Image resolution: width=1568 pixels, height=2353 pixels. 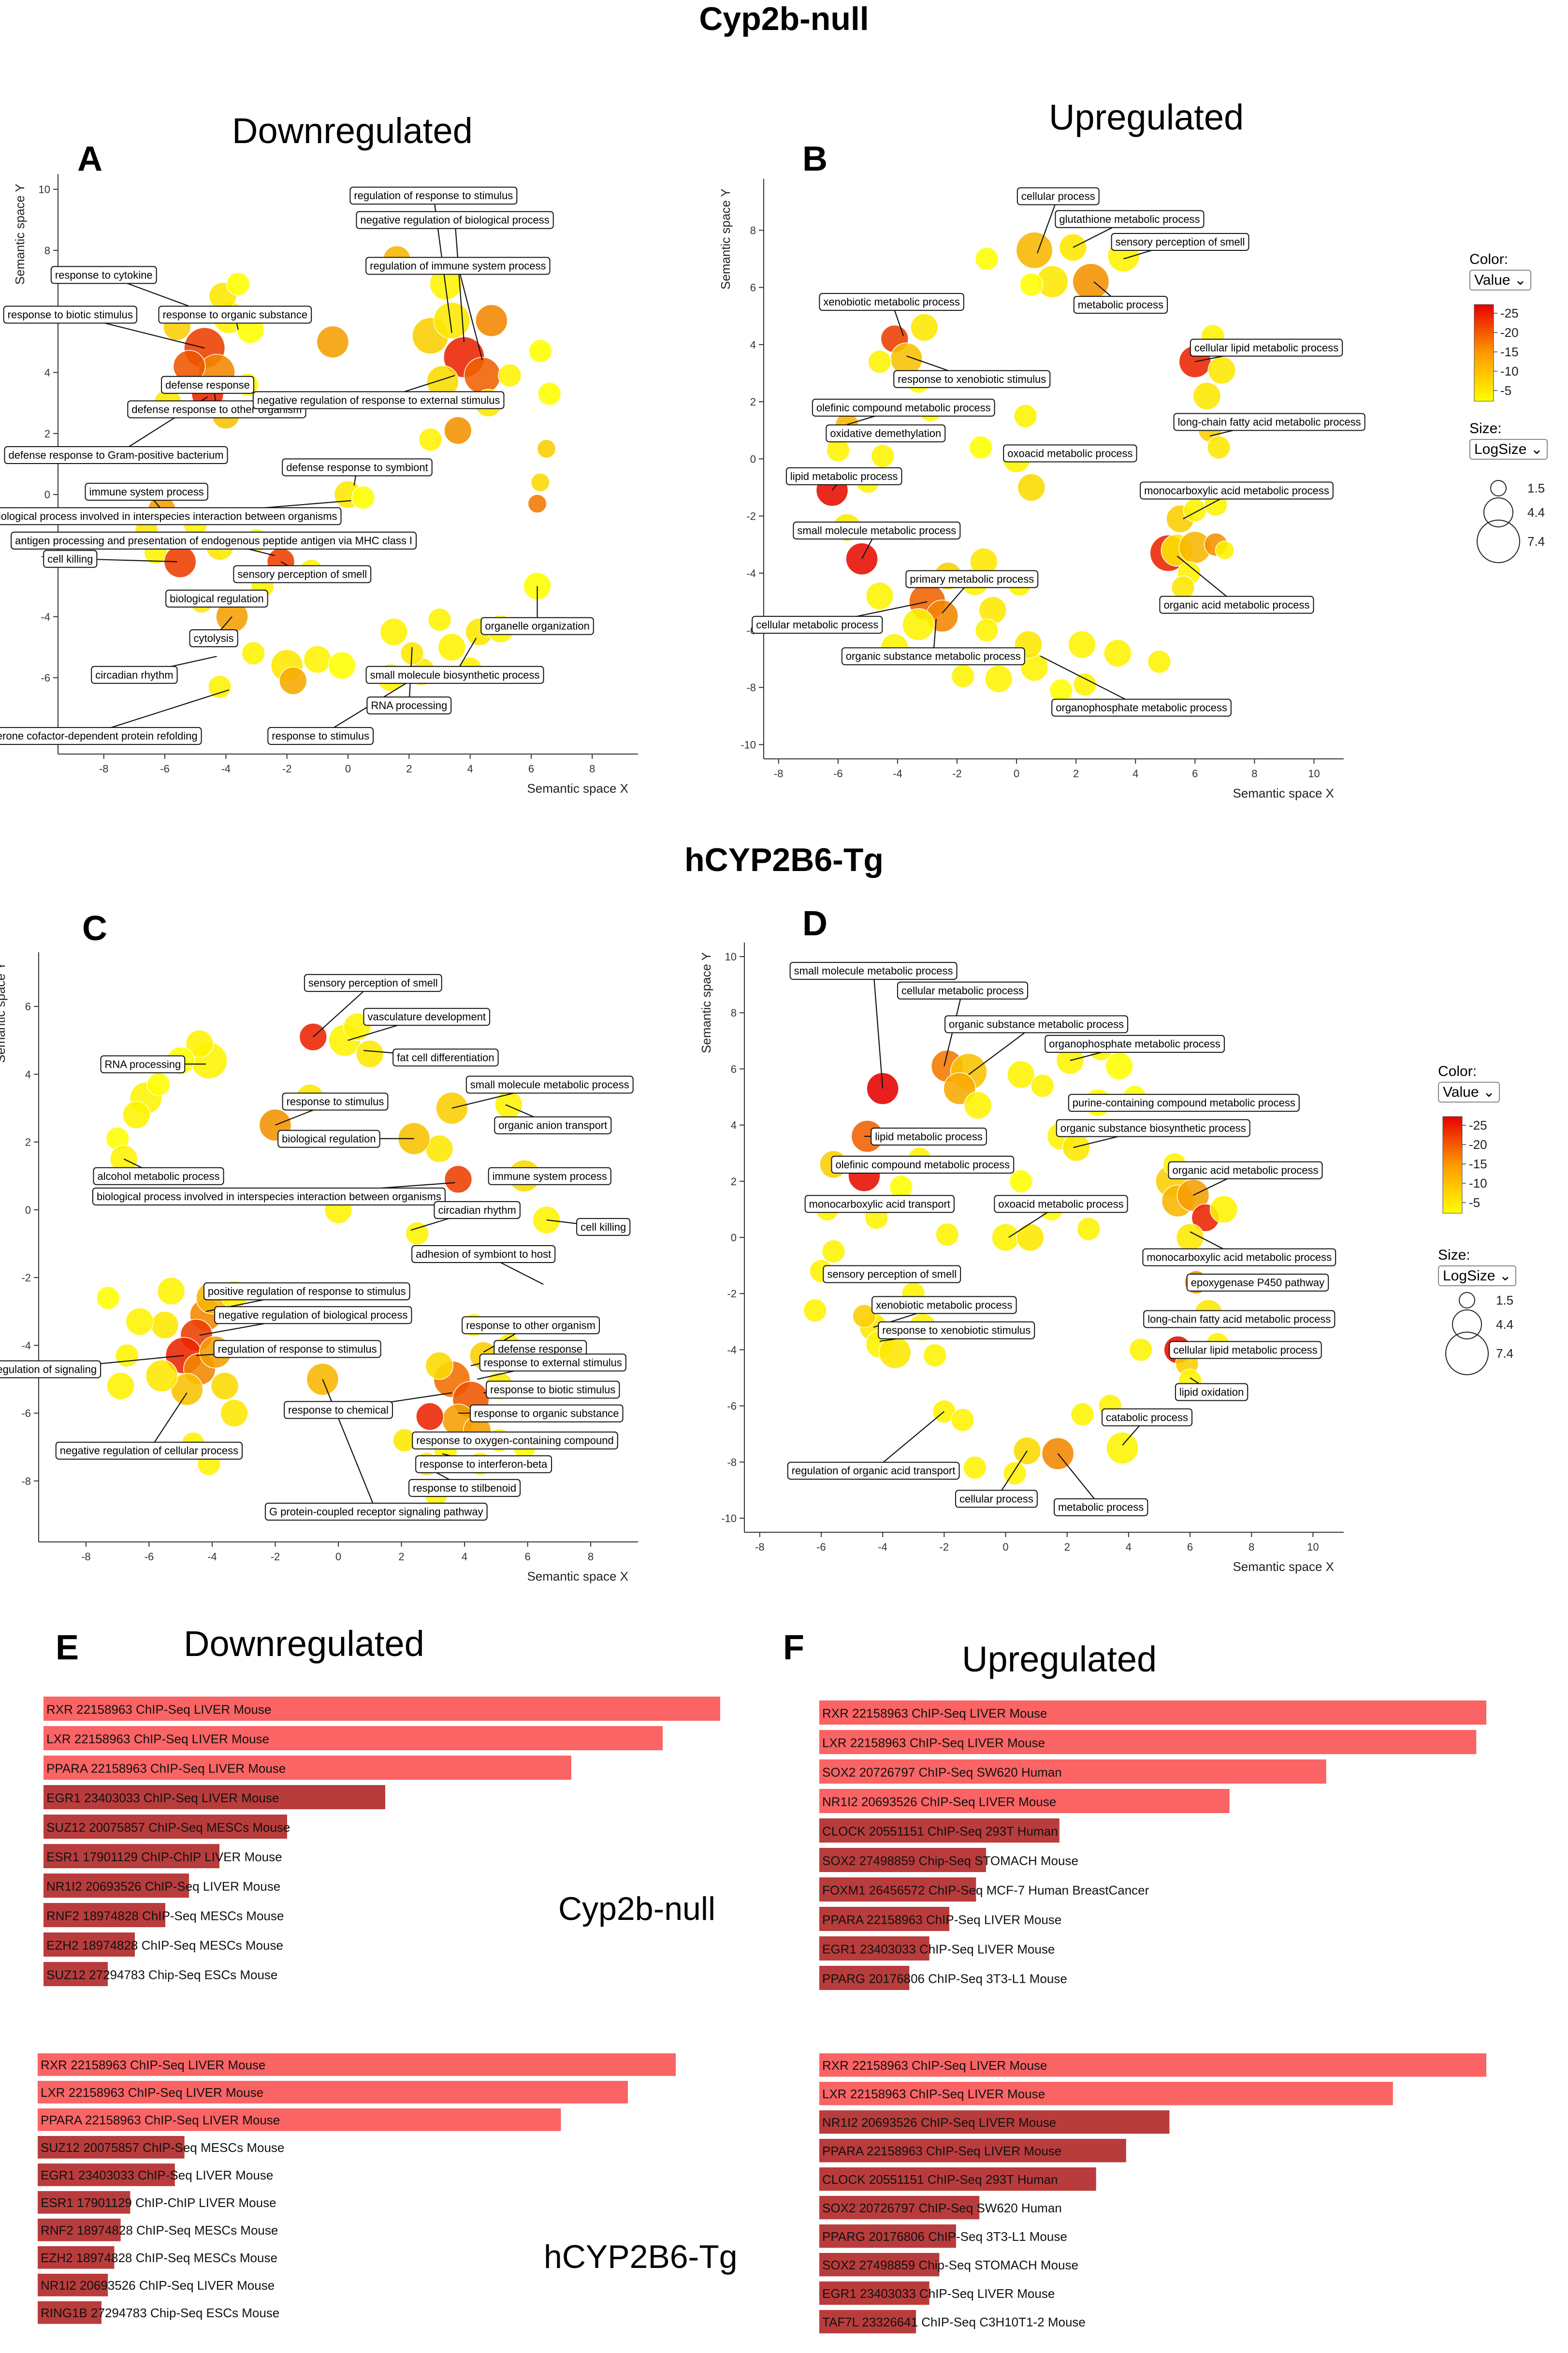 What do you see at coordinates (1147, 1417) in the screenshot?
I see `annotation-label: catabolic process` at bounding box center [1147, 1417].